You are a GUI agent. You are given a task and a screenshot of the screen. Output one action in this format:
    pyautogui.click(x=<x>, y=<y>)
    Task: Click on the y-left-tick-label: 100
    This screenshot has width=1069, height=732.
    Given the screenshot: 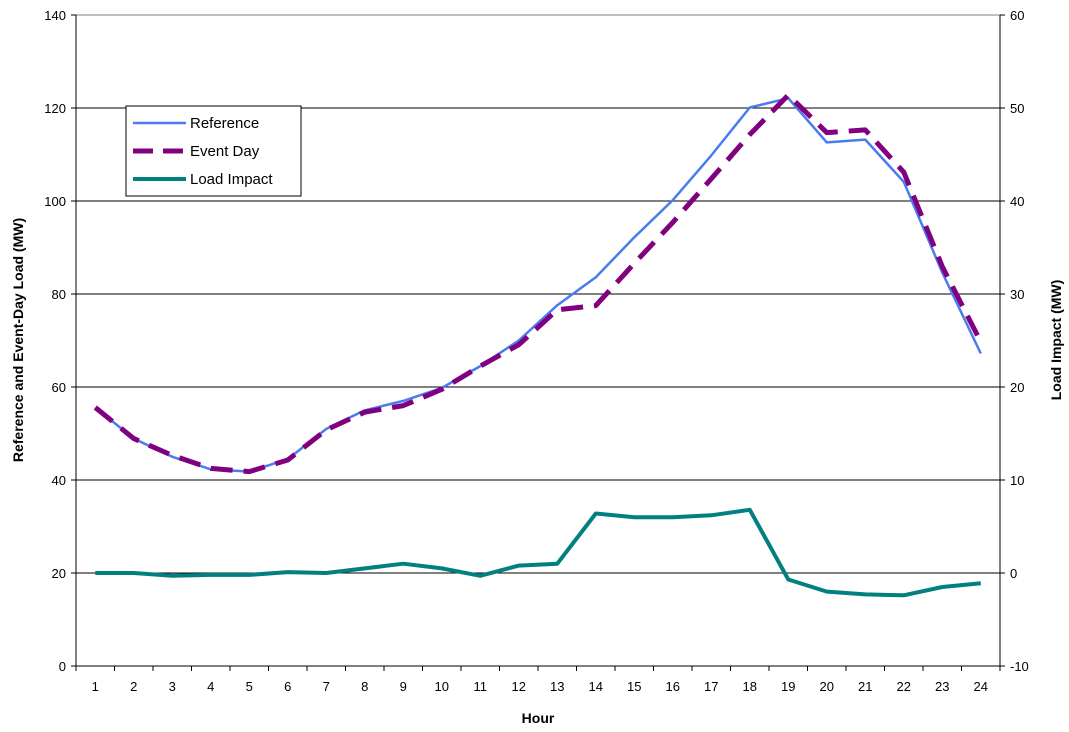 What is the action you would take?
    pyautogui.click(x=55, y=201)
    